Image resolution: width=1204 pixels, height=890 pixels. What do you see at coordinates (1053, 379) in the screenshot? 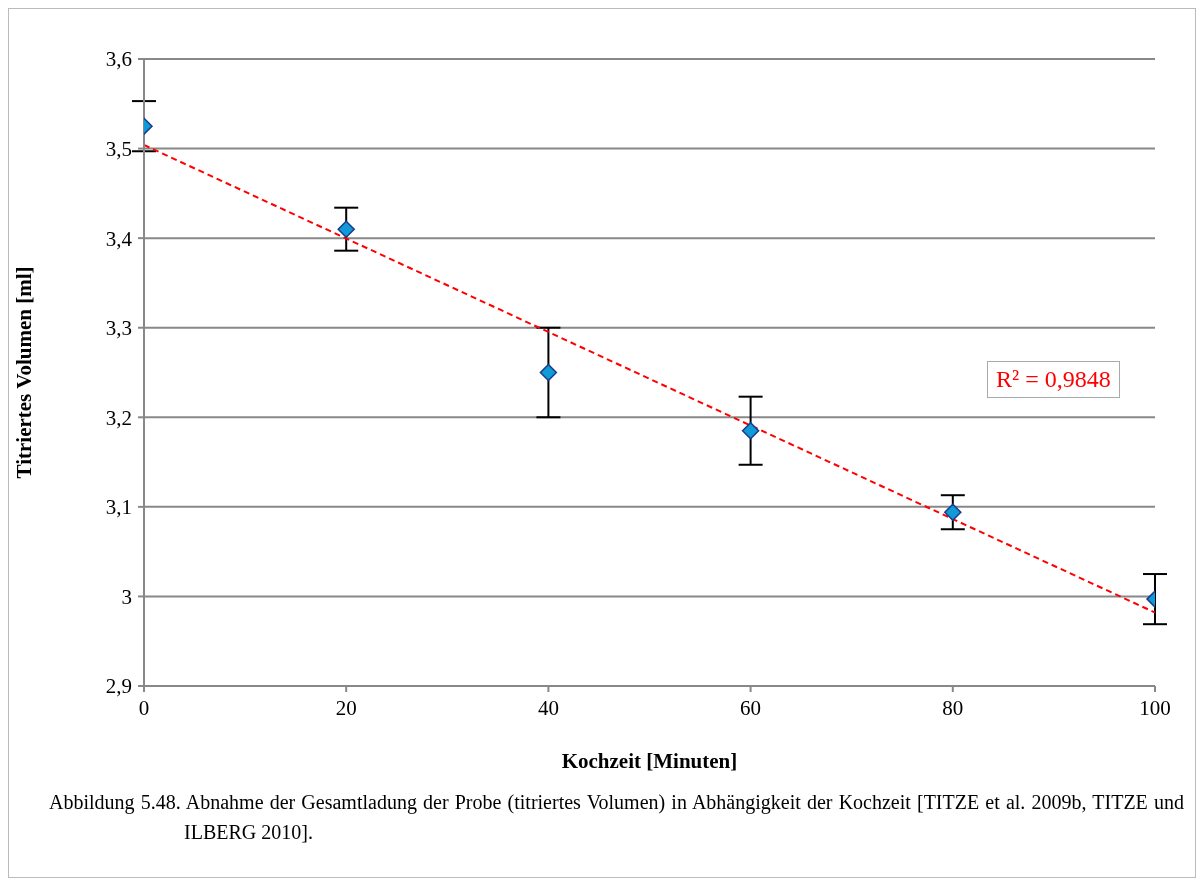
I see `annotation: R² = 0,9848` at bounding box center [1053, 379].